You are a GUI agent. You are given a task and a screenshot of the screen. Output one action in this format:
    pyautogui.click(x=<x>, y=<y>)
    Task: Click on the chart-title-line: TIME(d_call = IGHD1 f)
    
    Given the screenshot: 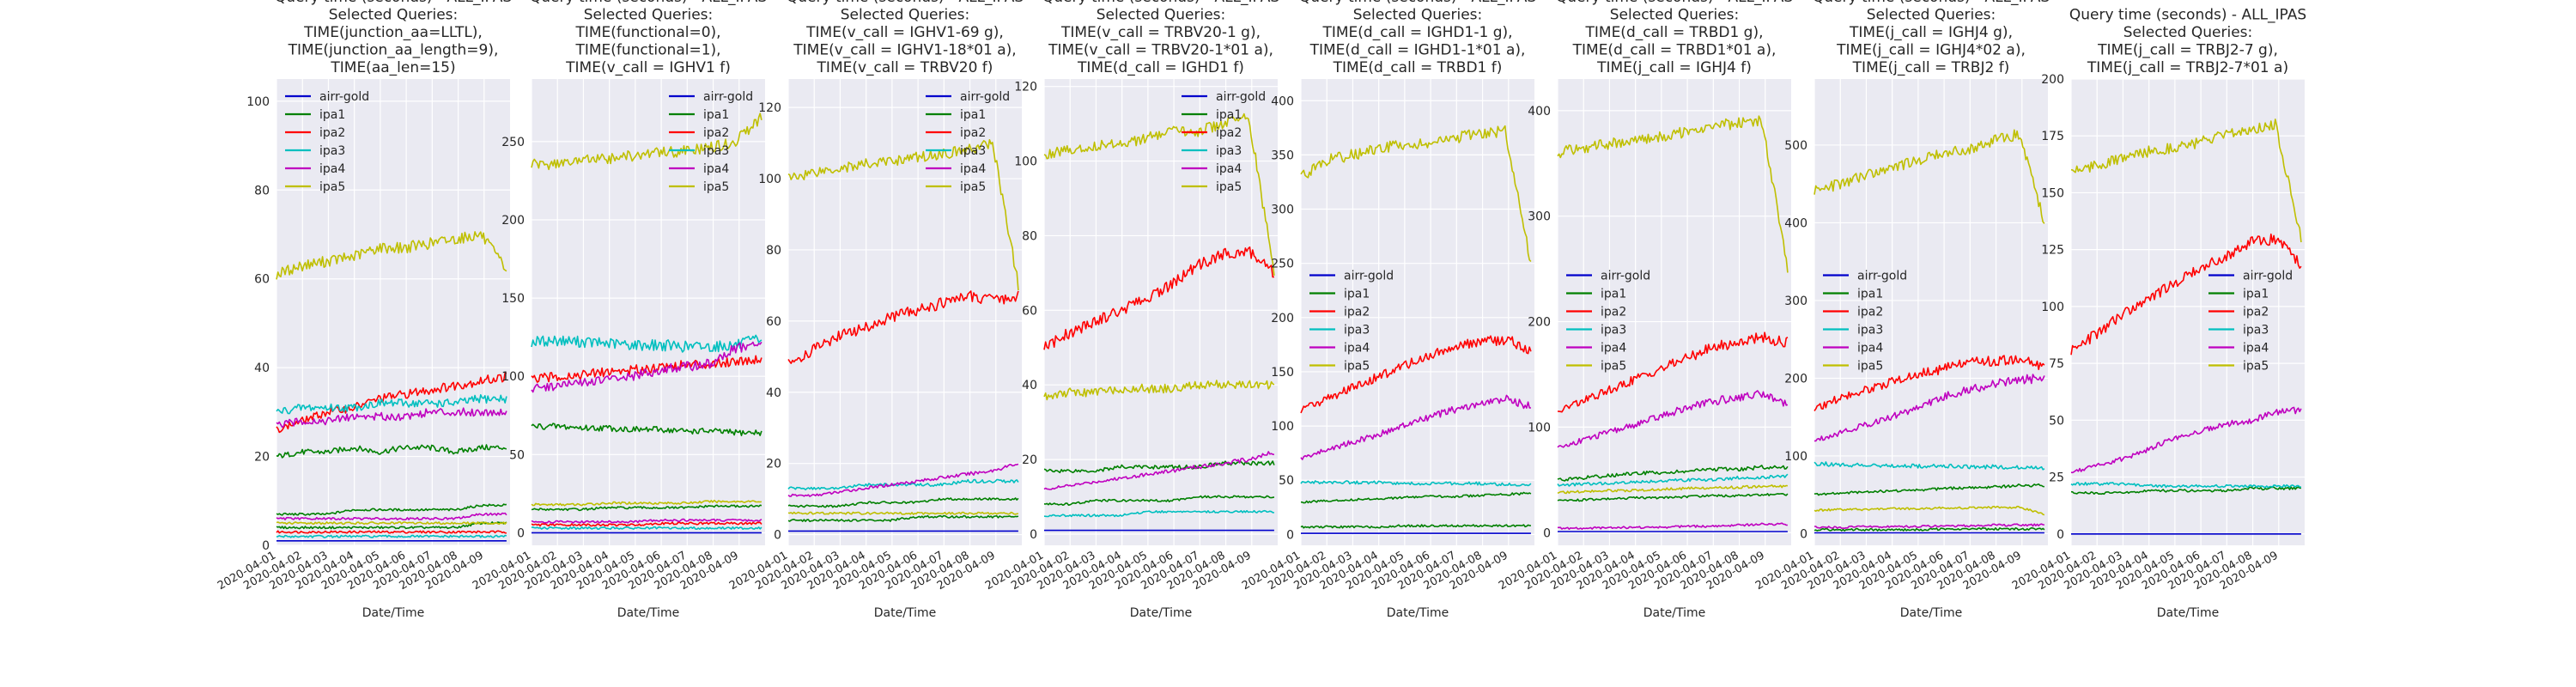 What is the action you would take?
    pyautogui.click(x=1160, y=67)
    